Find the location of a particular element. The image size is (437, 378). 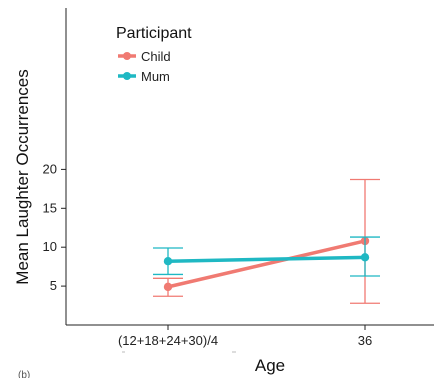

legend-label: Mum is located at coordinates (155, 76).